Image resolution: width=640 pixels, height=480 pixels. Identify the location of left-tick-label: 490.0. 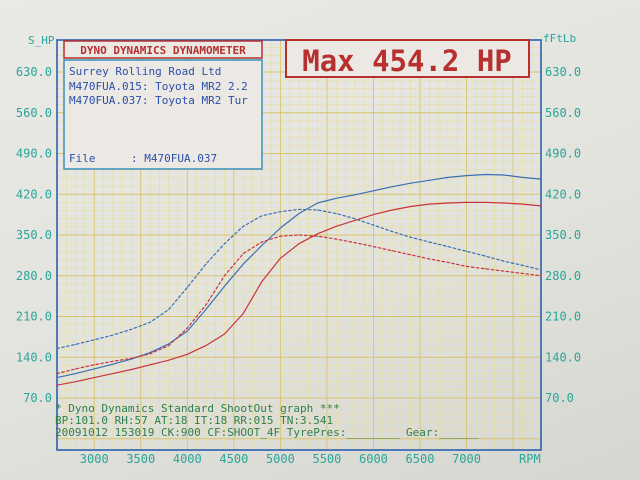
(34, 154).